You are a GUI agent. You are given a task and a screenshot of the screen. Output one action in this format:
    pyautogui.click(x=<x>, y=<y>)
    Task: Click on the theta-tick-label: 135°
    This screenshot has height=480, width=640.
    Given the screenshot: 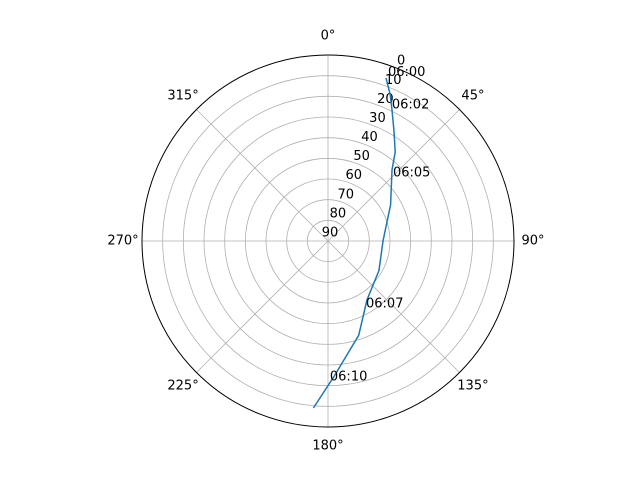 What is the action you would take?
    pyautogui.click(x=472, y=385)
    